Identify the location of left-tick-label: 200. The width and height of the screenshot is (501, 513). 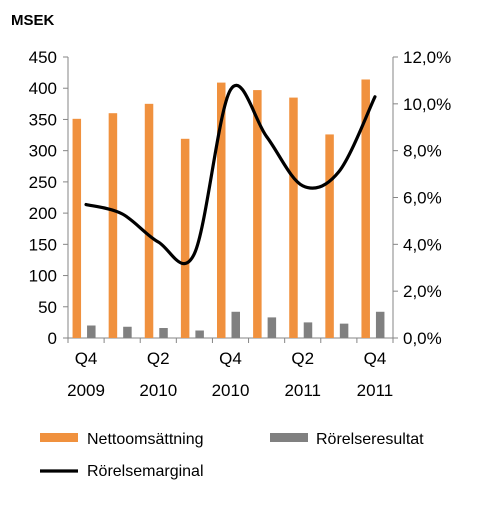
(43, 213).